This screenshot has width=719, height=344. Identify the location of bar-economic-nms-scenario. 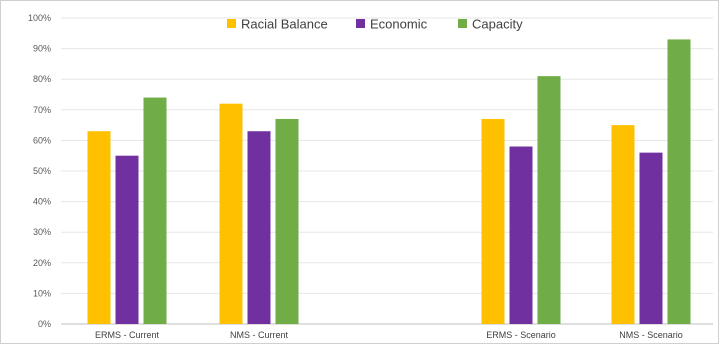
(651, 238).